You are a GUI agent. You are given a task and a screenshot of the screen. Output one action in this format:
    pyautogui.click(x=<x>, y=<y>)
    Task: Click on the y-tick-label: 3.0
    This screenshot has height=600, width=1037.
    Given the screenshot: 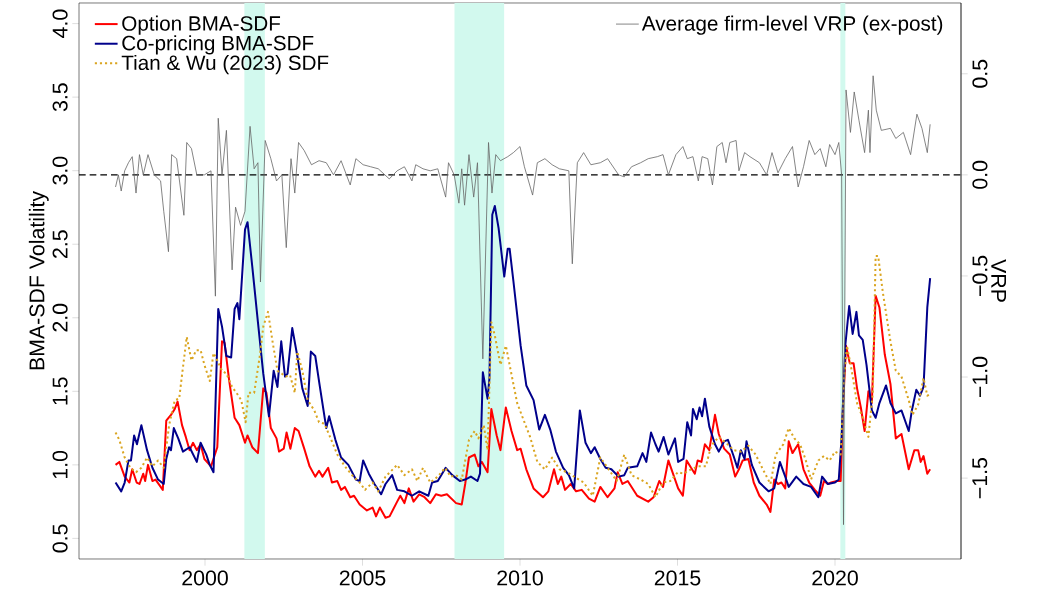 What is the action you would take?
    pyautogui.click(x=60, y=170)
    